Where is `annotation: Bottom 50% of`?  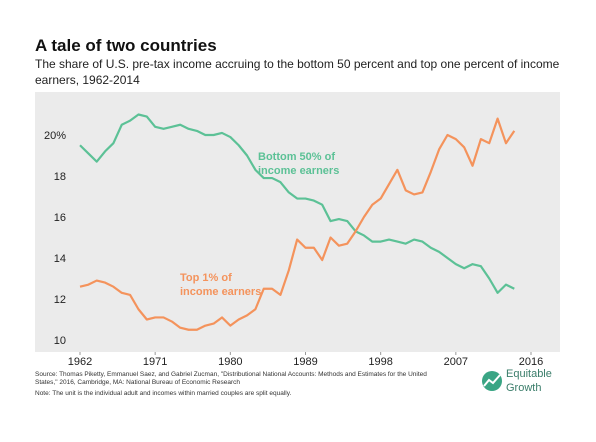
annotation: Bottom 50% of is located at coordinates (296, 157).